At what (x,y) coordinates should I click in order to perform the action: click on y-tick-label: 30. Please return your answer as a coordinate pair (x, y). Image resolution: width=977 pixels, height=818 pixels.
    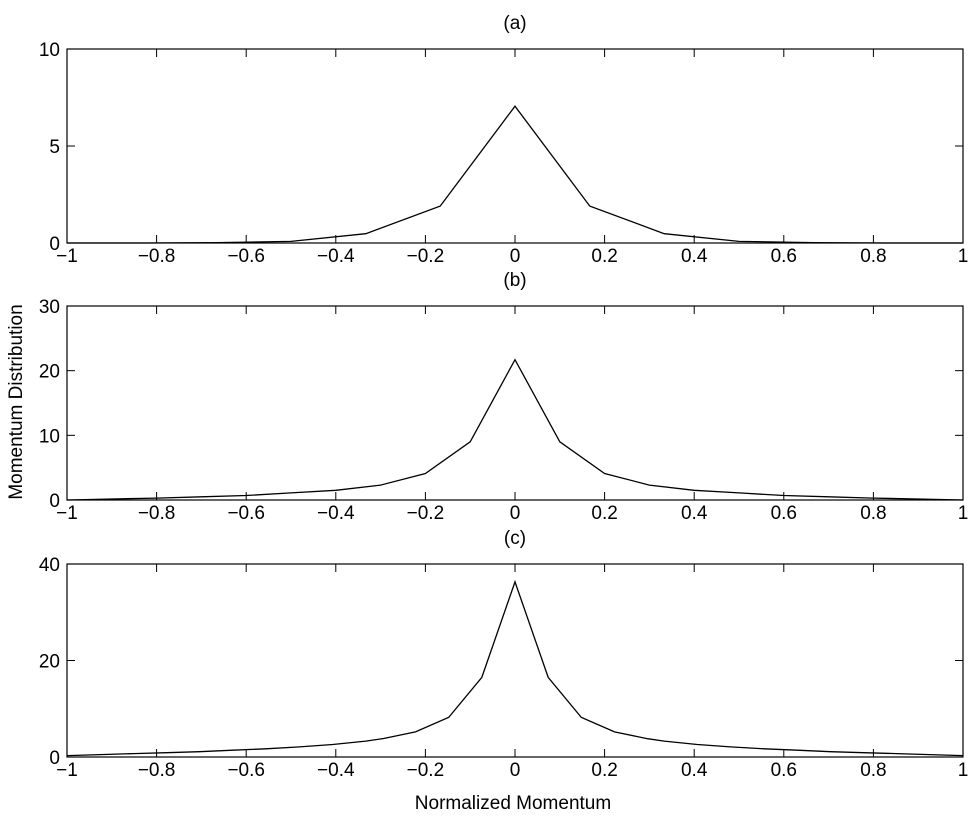
    Looking at the image, I should click on (49, 307).